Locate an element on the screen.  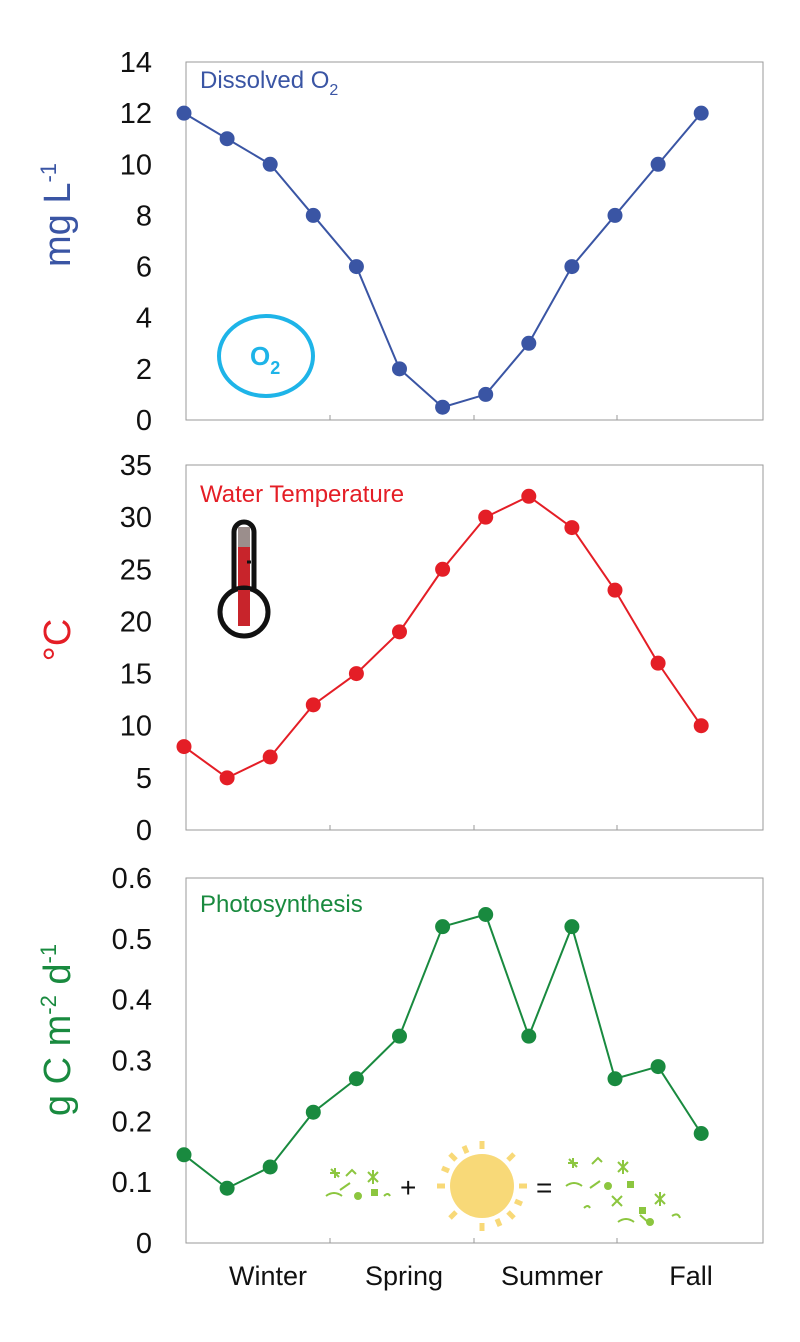
y-tick-label: 12 is located at coordinates (136, 114).